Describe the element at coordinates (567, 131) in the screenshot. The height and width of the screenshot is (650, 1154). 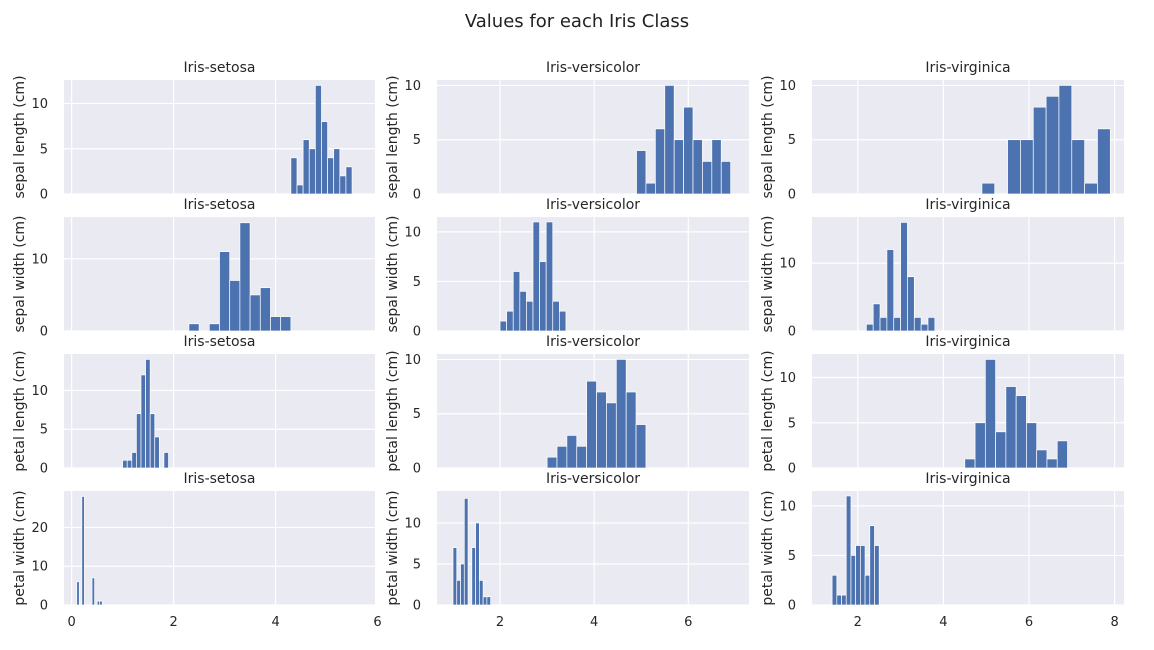
I see `histogram-panel: Iris-versicolor sepal length (cm) 0 5 10` at that location.